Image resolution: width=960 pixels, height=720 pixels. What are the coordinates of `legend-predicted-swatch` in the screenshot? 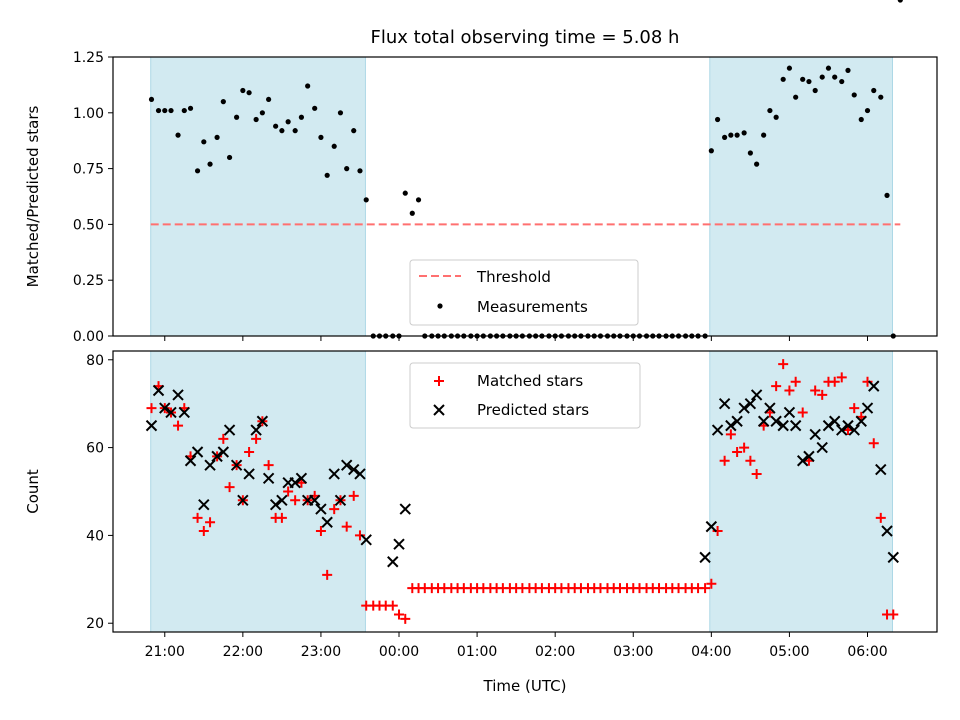 It's located at (439, 410).